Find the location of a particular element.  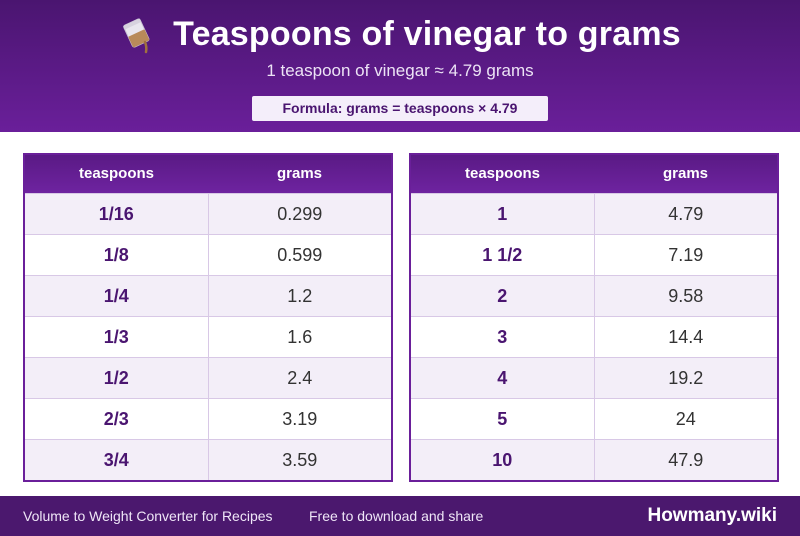

vinegar-pour-icon is located at coordinates (136, 36).